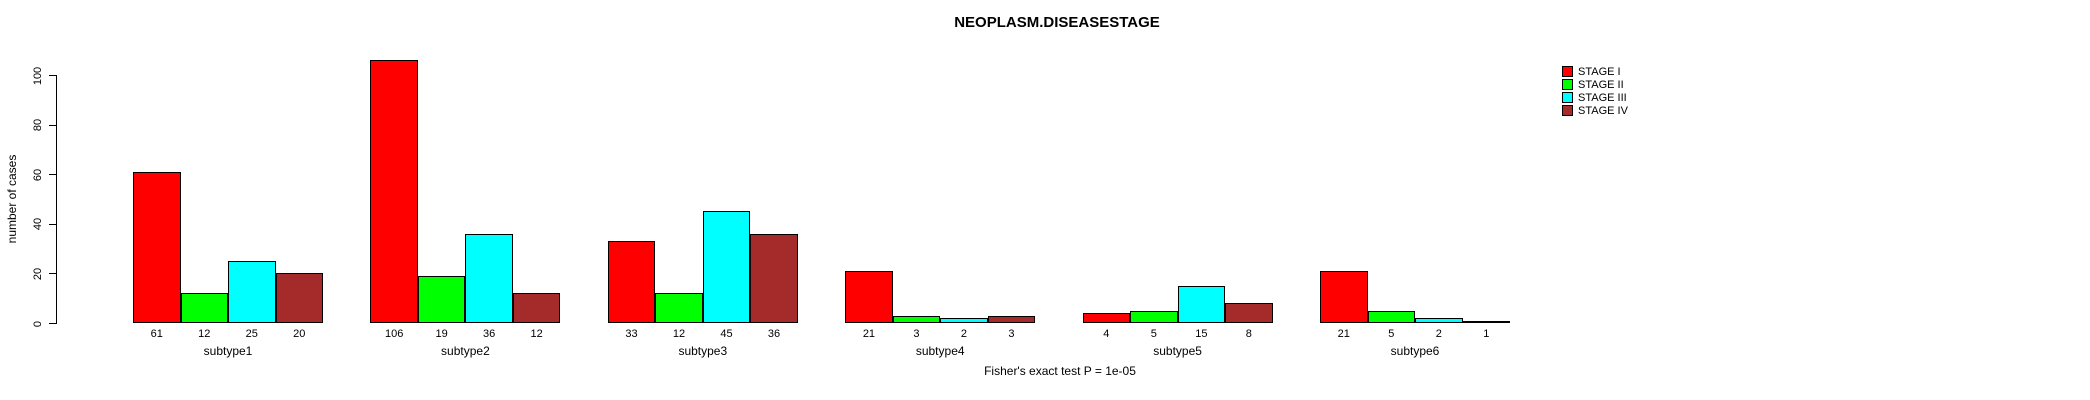  What do you see at coordinates (252, 292) in the screenshot?
I see `bar-subtype1-stage-iii` at bounding box center [252, 292].